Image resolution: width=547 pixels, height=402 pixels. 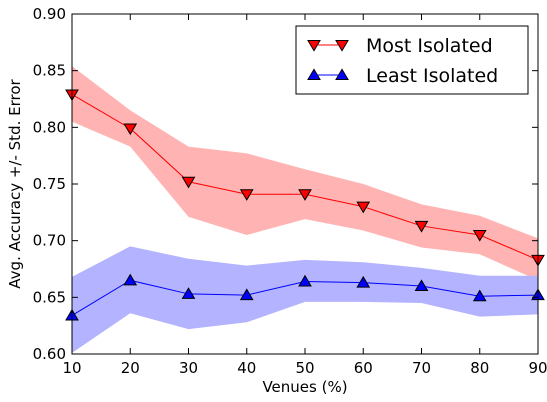 I want to click on x-tick-label: 90, so click(x=537, y=368).